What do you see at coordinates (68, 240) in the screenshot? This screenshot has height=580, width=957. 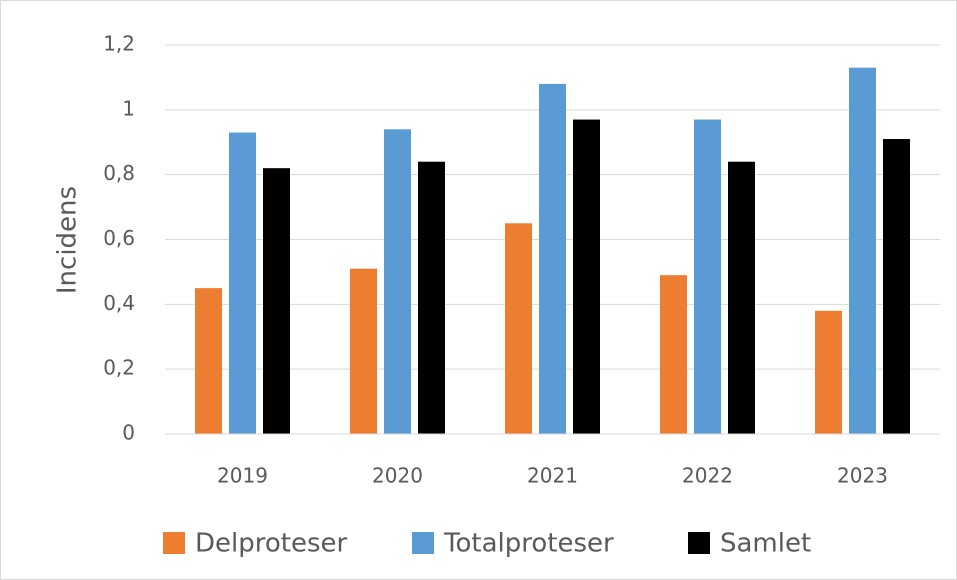 I see `y-axis-label: Incidens` at bounding box center [68, 240].